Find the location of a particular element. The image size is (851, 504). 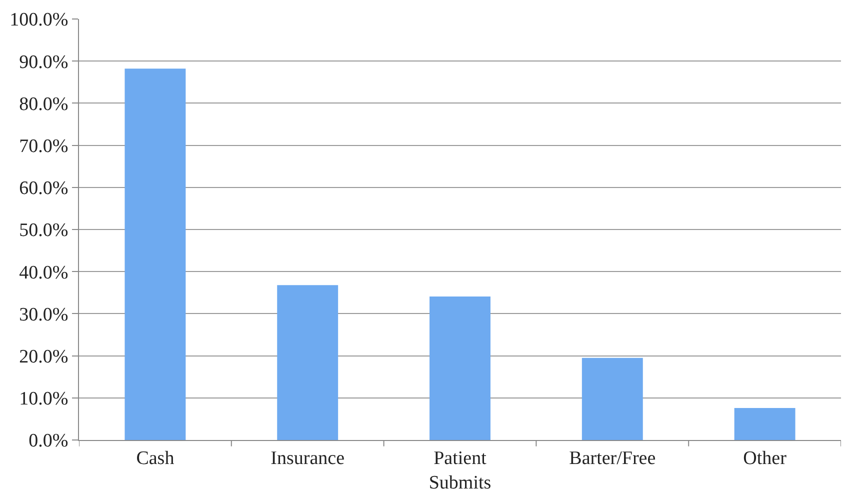

x-tick-label: Insurance is located at coordinates (307, 458).